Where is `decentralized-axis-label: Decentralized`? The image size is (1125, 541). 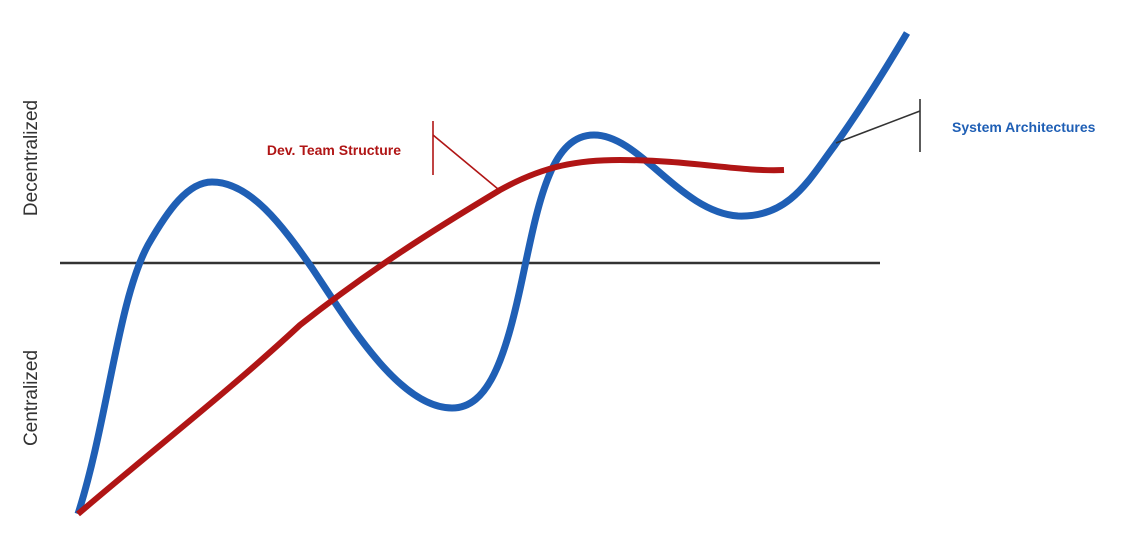 decentralized-axis-label: Decentralized is located at coordinates (31, 158).